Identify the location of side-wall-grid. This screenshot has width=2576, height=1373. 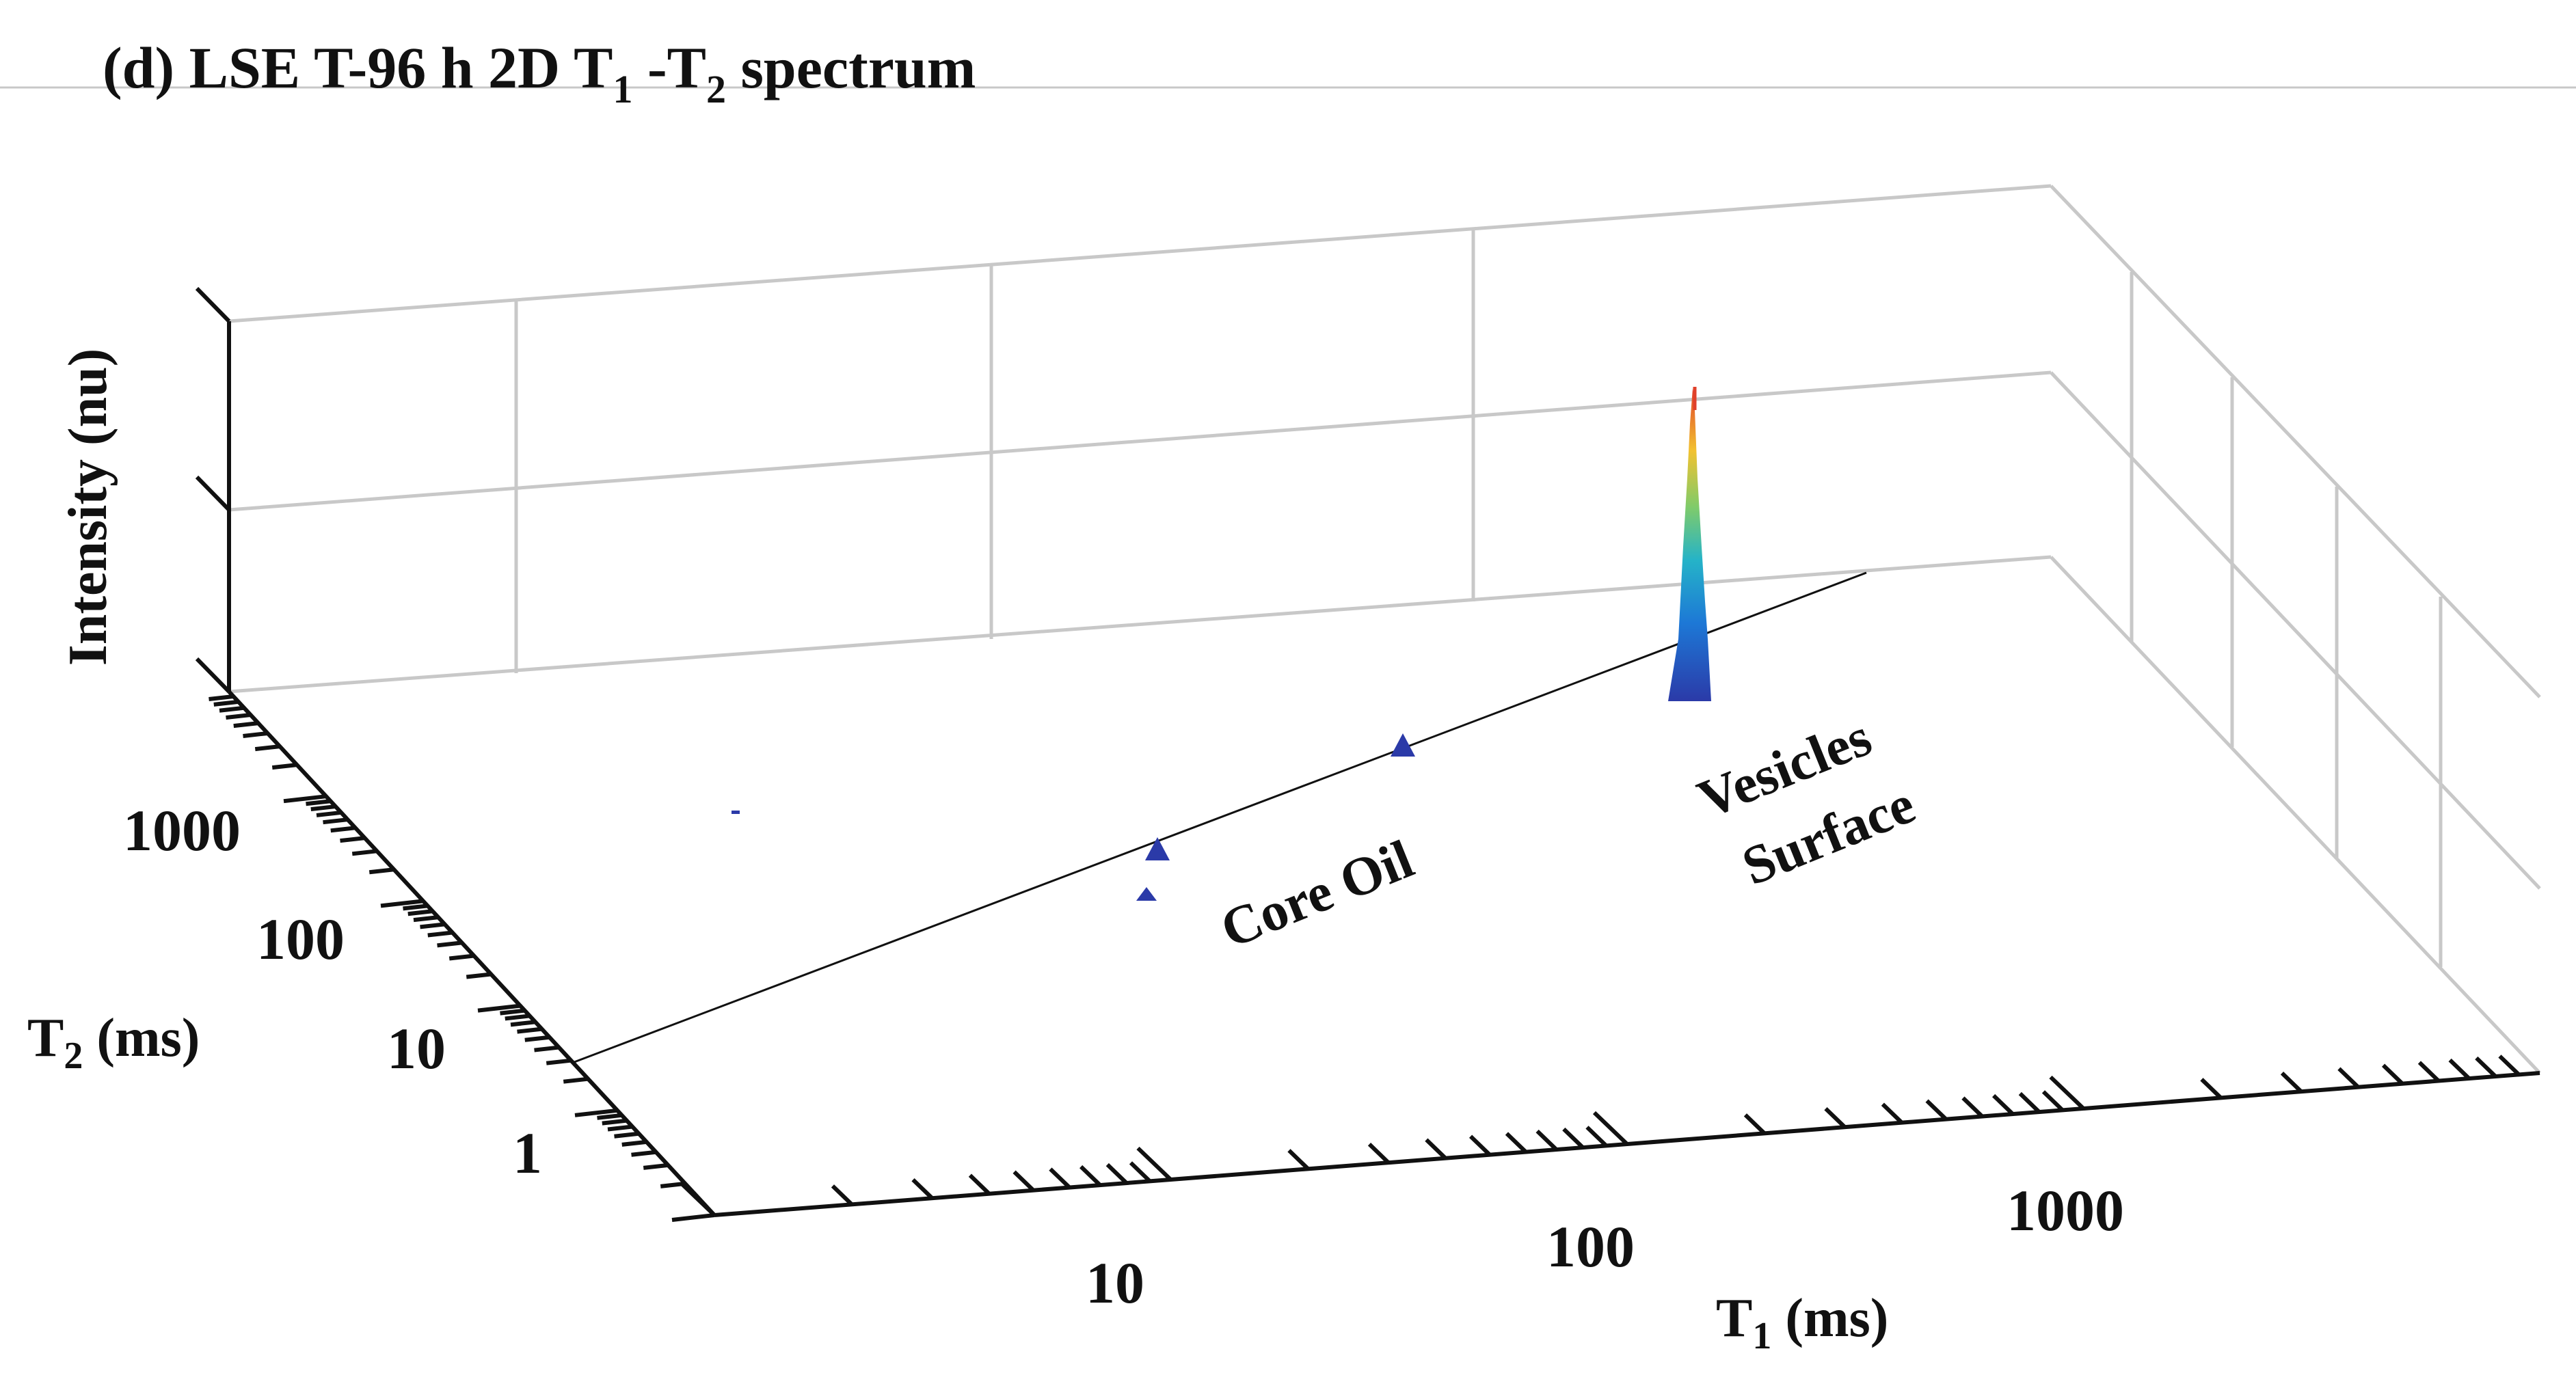
(2295, 629).